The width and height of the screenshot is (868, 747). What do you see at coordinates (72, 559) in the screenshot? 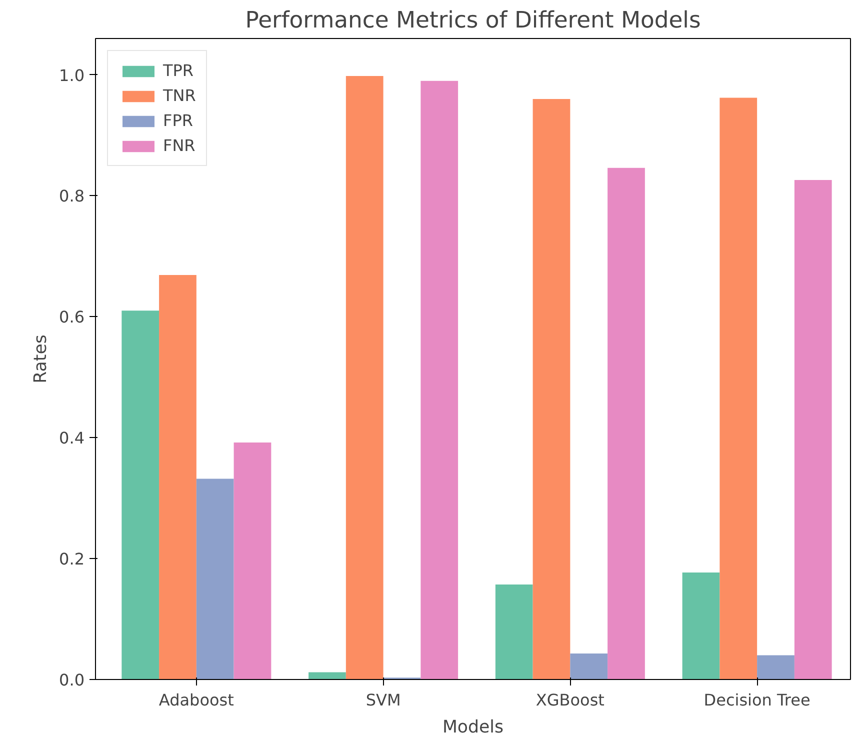
I see `y-tick-label: 0.2` at bounding box center [72, 559].